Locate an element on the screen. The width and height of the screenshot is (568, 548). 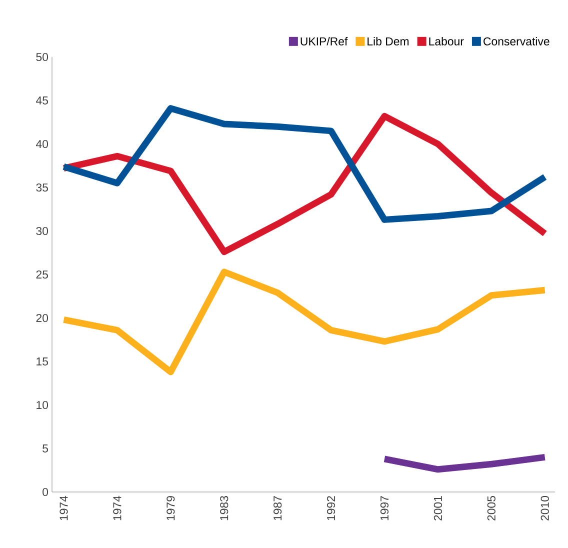
x-tick-label: 1997 is located at coordinates (384, 508).